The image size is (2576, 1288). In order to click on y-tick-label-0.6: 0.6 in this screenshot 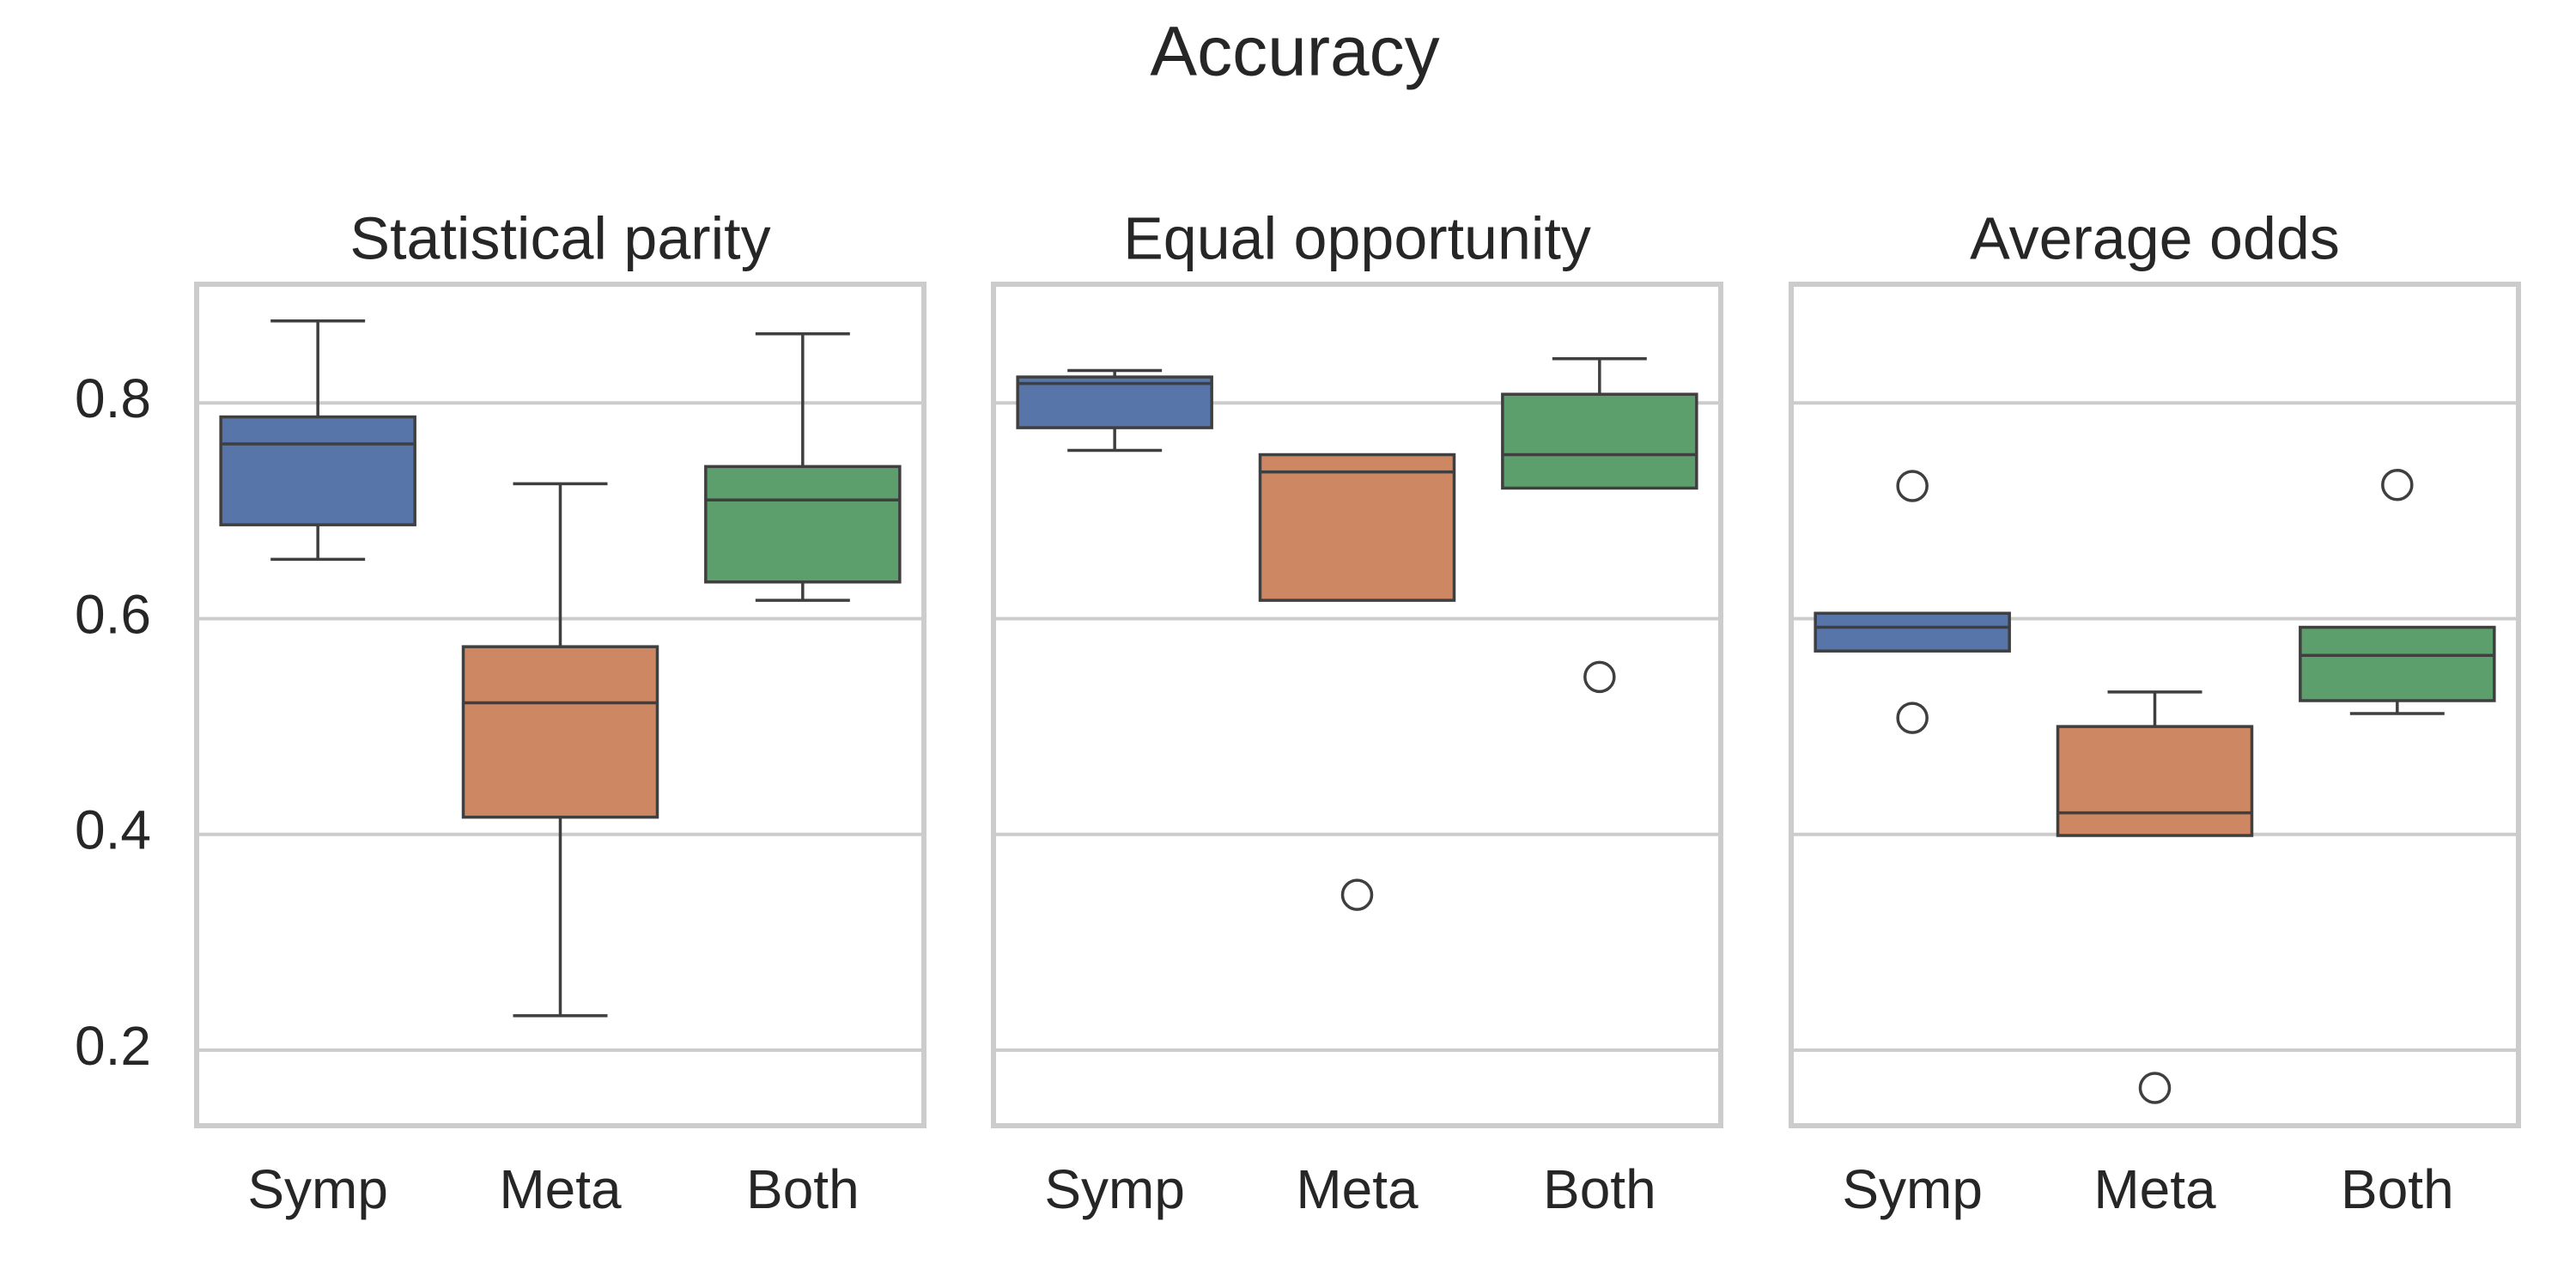, I will do `click(113, 614)`.